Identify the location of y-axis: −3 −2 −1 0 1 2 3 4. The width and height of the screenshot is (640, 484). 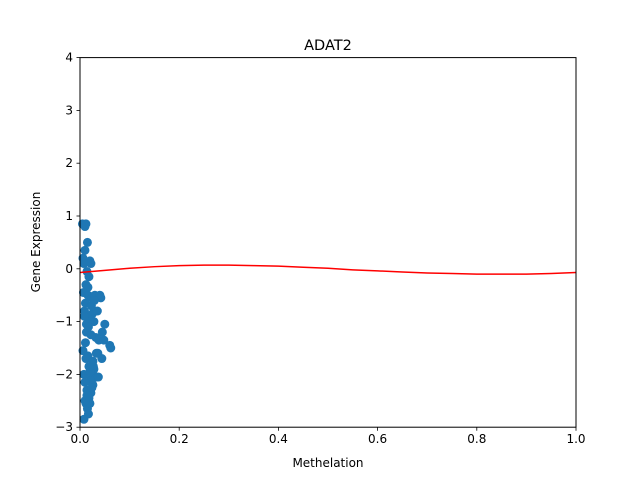
(67, 242).